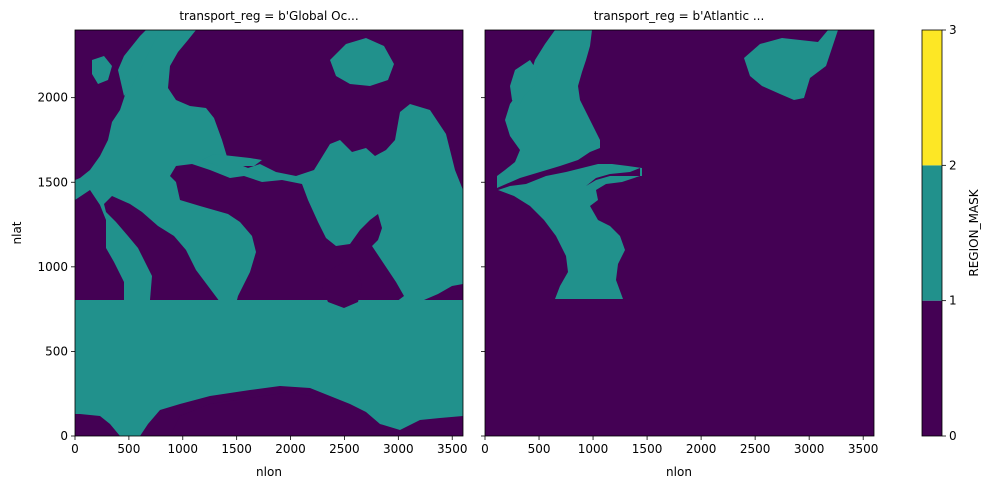  What do you see at coordinates (102, 70) in the screenshot?
I see `mask-hudson` at bounding box center [102, 70].